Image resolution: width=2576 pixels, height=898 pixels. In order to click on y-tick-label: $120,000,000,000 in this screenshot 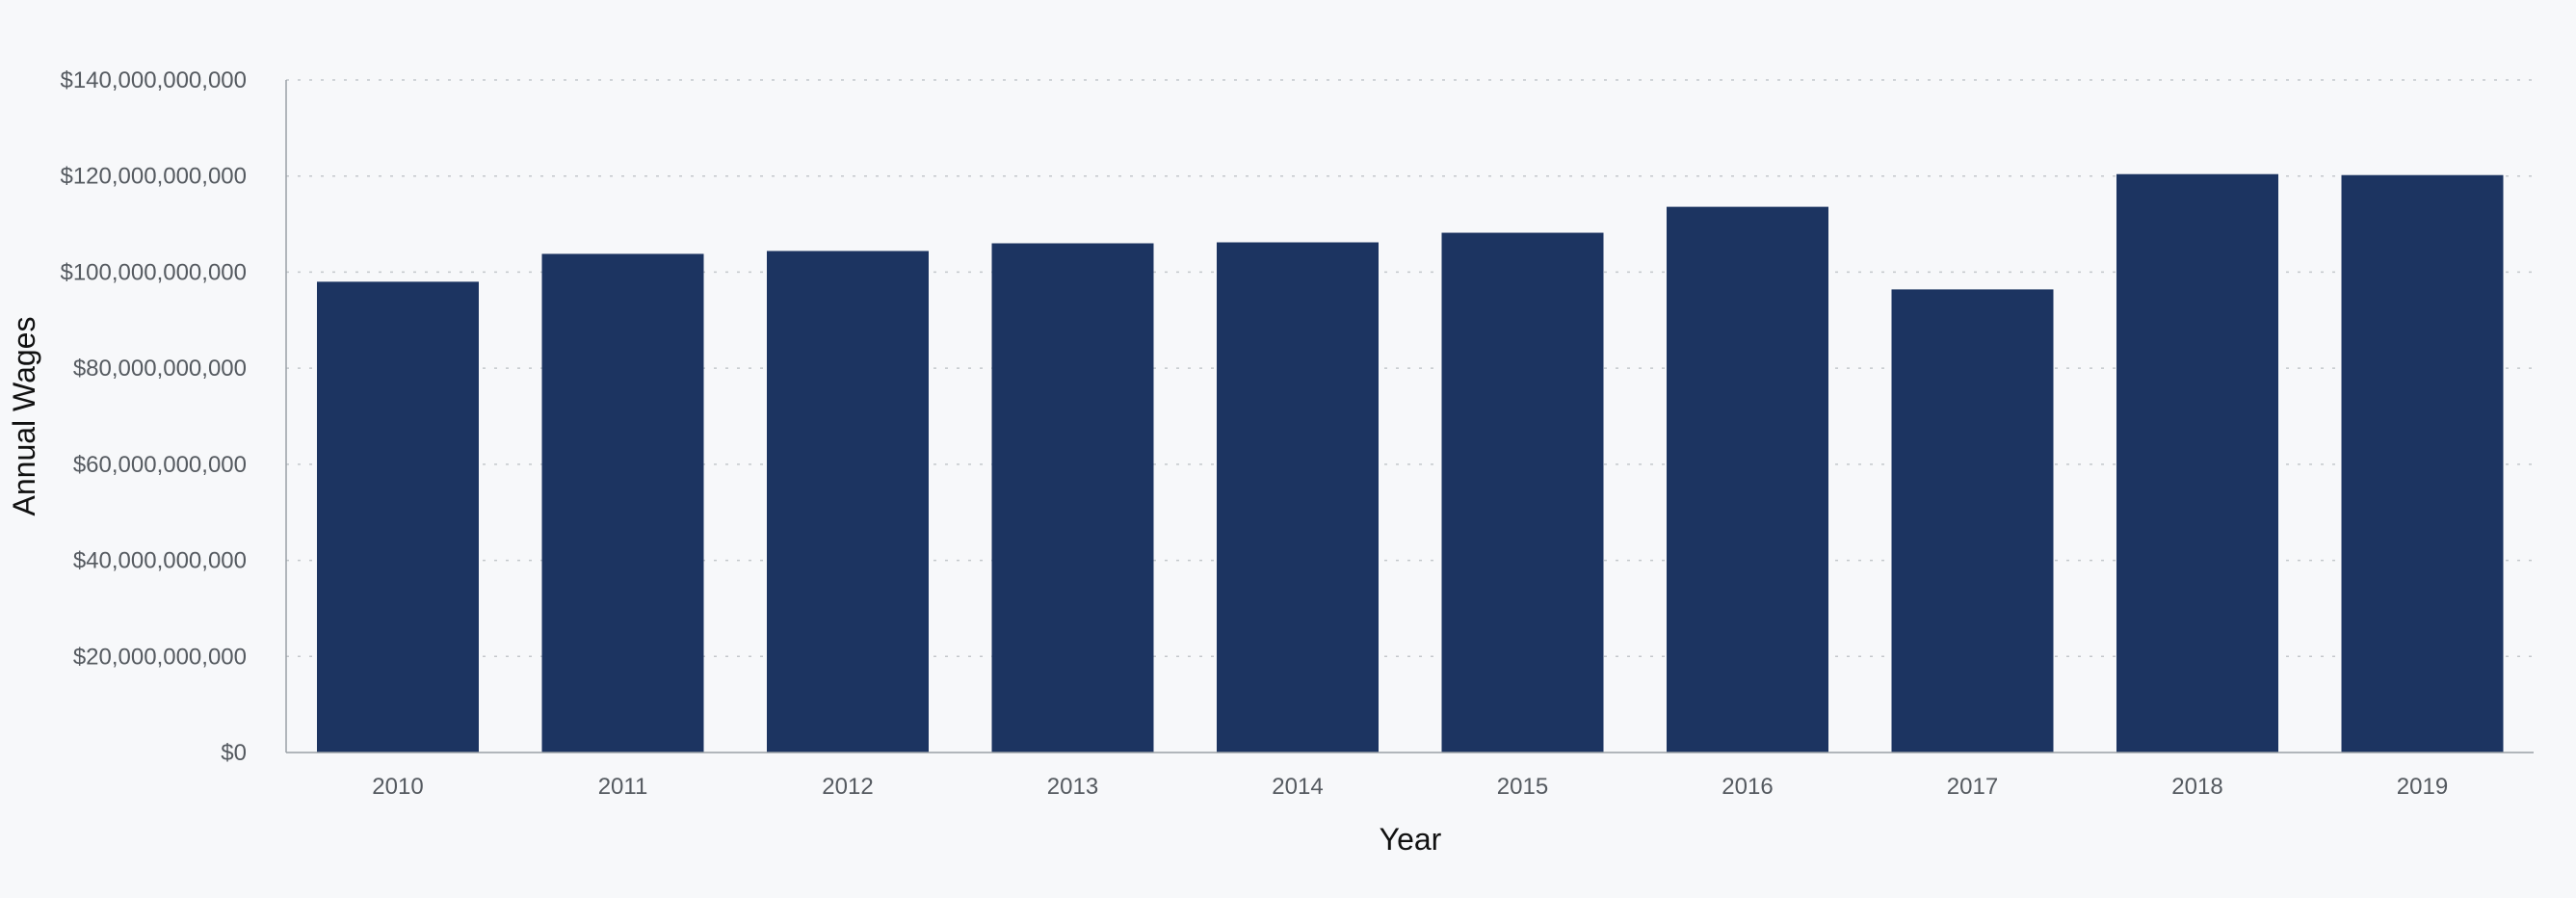, I will do `click(154, 177)`.